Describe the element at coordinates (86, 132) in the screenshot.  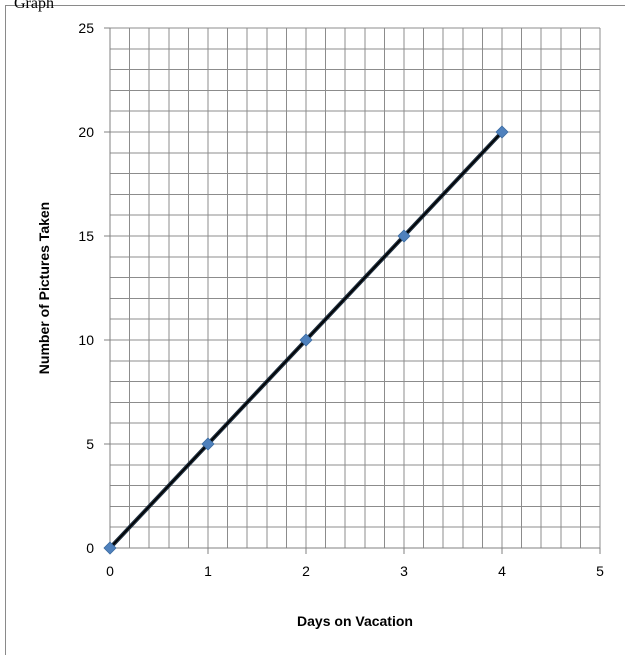
I see `y-tick-label: 20` at that location.